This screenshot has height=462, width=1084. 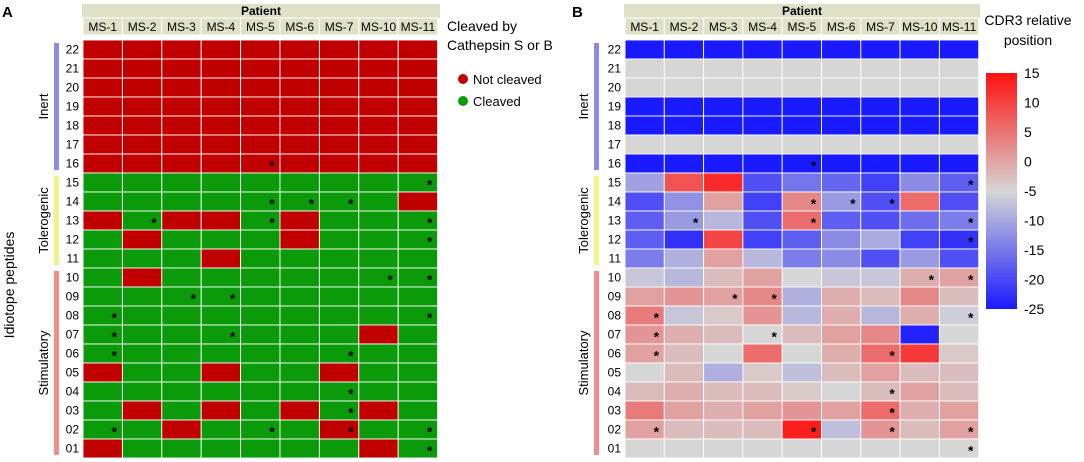 I want to click on row-label: 10, so click(x=73, y=278).